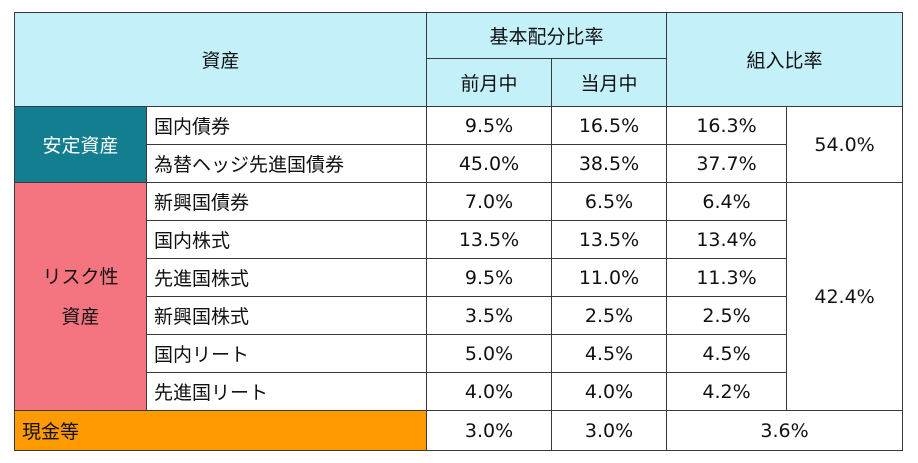 The height and width of the screenshot is (463, 918). Describe the element at coordinates (80, 296) in the screenshot. I see `category-risk-assets: リスク性 資産` at that location.